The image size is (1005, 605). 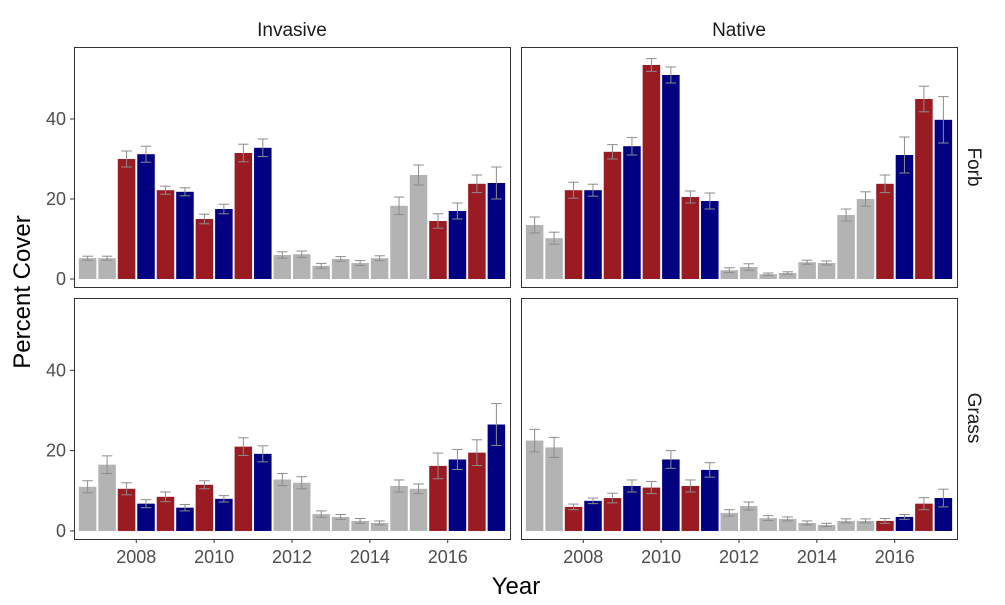 What do you see at coordinates (661, 557) in the screenshot?
I see `x-tick-label: 2010` at bounding box center [661, 557].